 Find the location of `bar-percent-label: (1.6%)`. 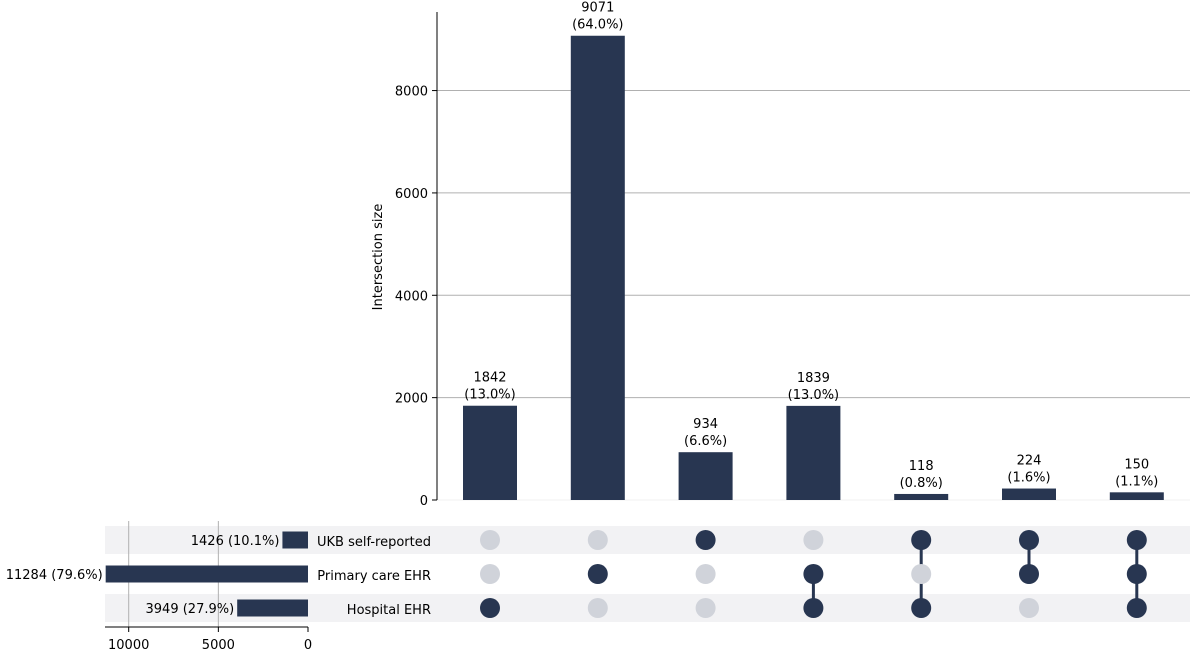

bar-percent-label: (1.6%) is located at coordinates (1028, 478).